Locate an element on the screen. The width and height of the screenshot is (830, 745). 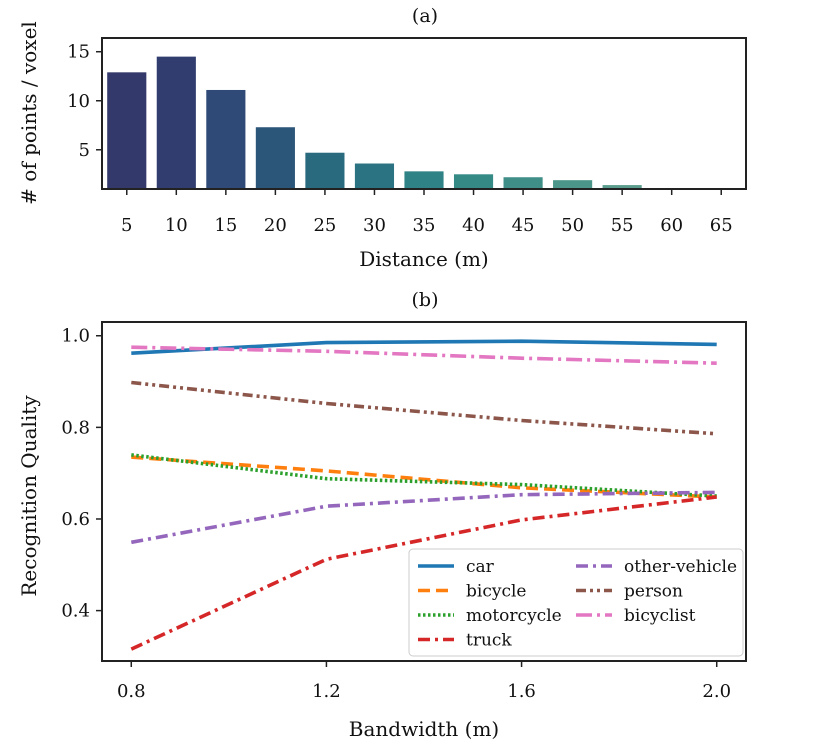
y-tick-label: 0.8 is located at coordinates (75, 427).